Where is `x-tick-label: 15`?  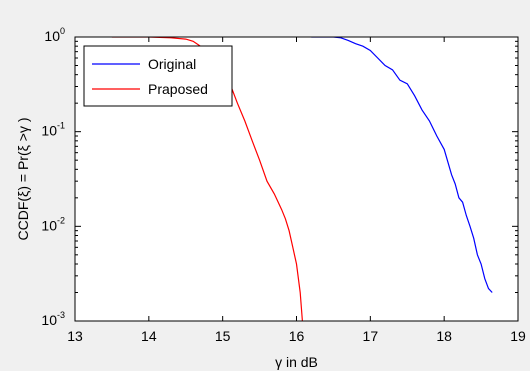
x-tick-label: 15 is located at coordinates (223, 336).